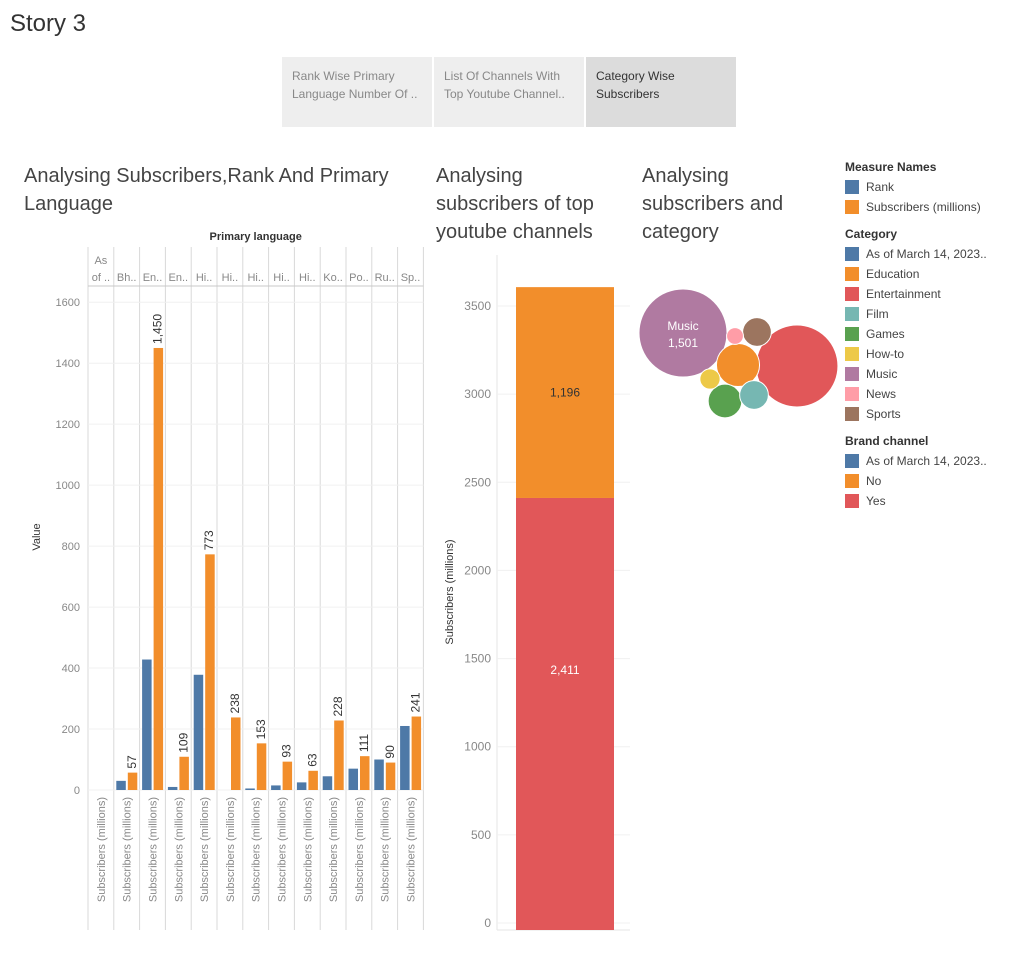  I want to click on legend-item: Rank, so click(916, 187).